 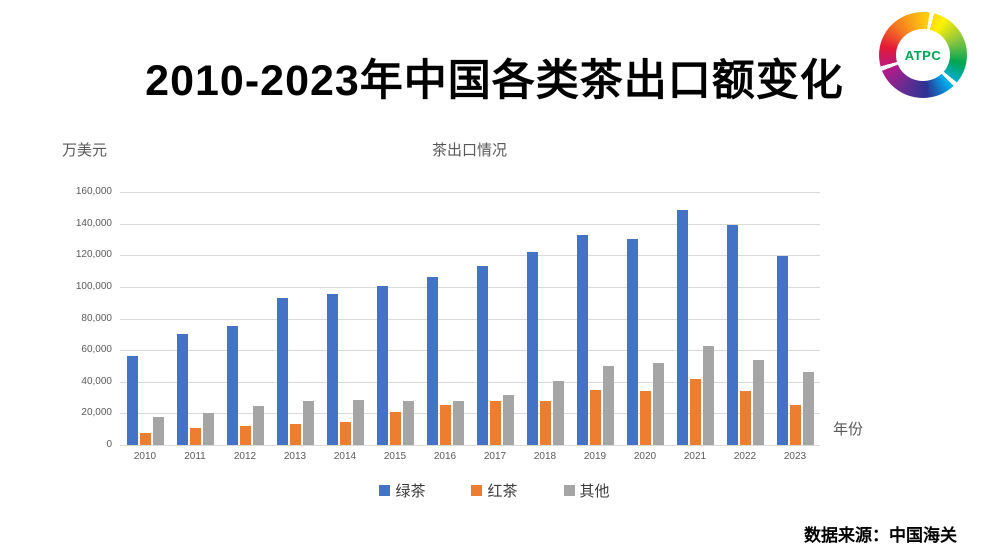 What do you see at coordinates (96, 413) in the screenshot?
I see `y-tick-20000: 20,000` at bounding box center [96, 413].